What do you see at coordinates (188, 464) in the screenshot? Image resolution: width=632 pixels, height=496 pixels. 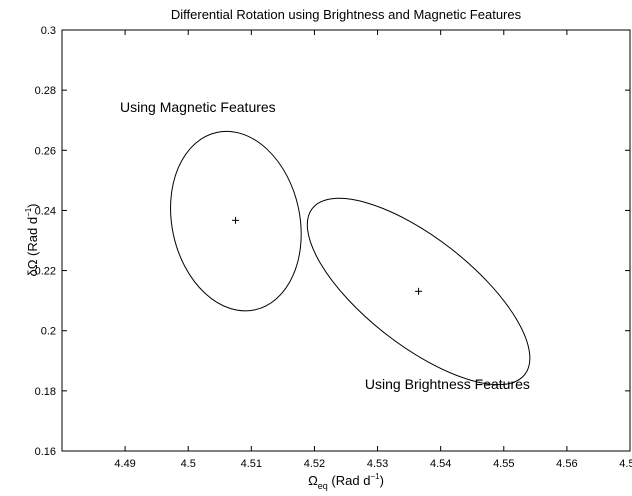 I see `x-tick-label: 4.5` at bounding box center [188, 464].